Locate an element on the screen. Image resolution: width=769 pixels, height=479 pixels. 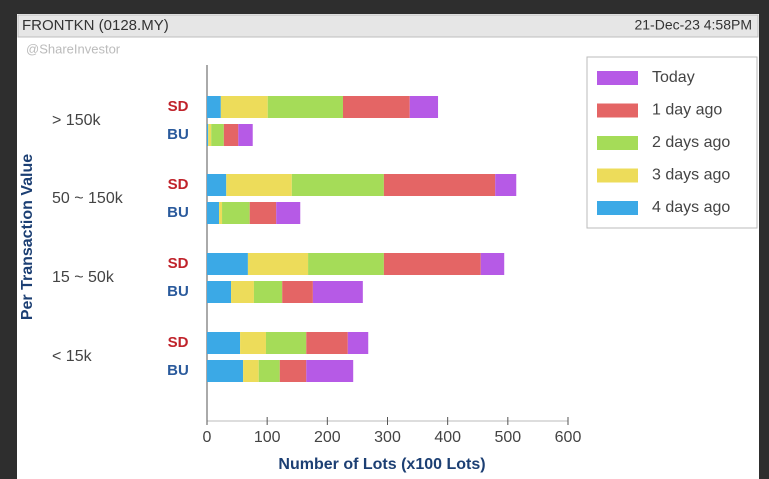
legend-label: Today is located at coordinates (673, 77).